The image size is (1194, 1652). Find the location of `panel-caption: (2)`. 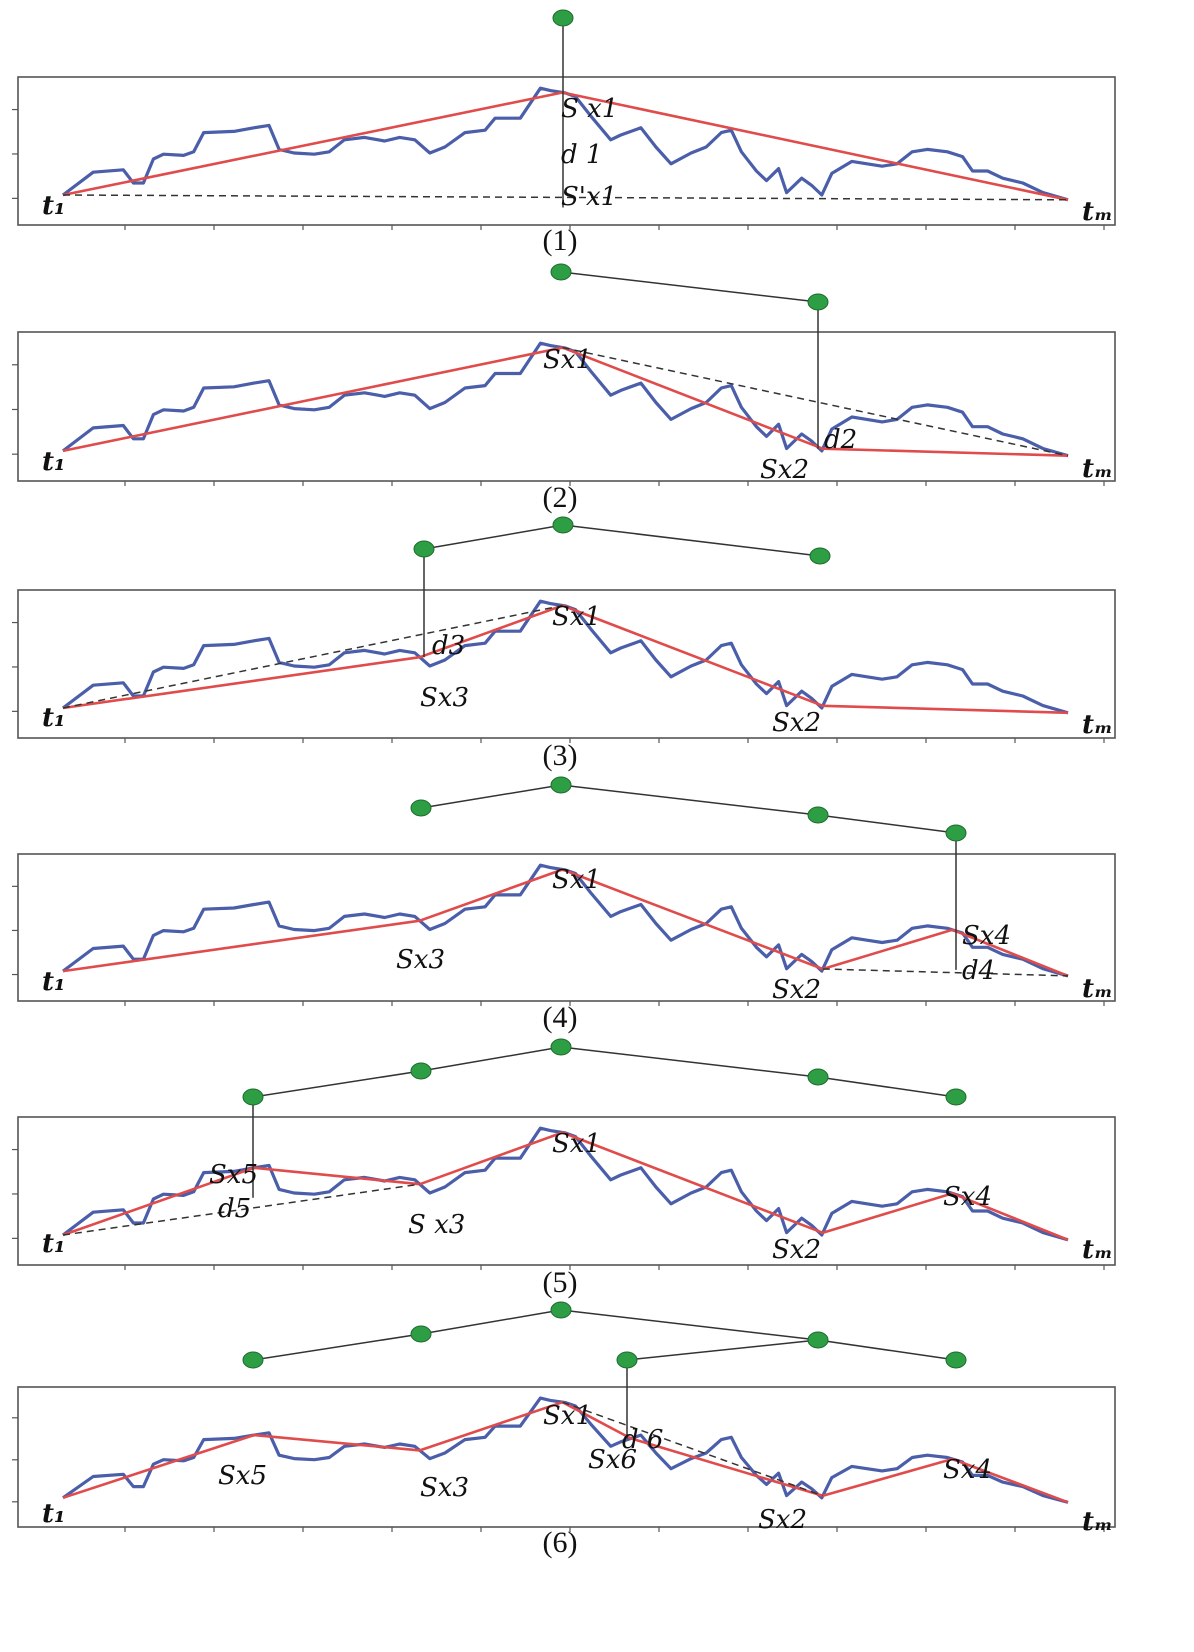

panel-caption: (2) is located at coordinates (560, 497).